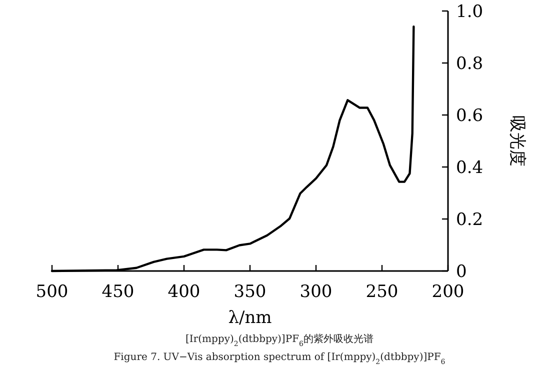 The height and width of the screenshot is (373, 559). I want to click on x-tick-label: 250, so click(382, 292).